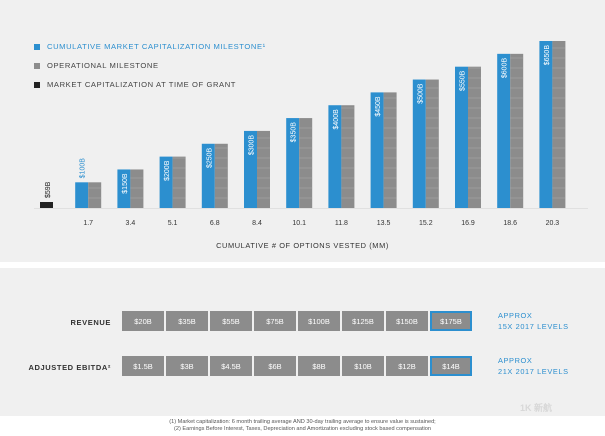 The height and width of the screenshot is (436, 605). Describe the element at coordinates (90, 322) in the screenshot. I see `revenue-row-label: REVENUE` at that location.